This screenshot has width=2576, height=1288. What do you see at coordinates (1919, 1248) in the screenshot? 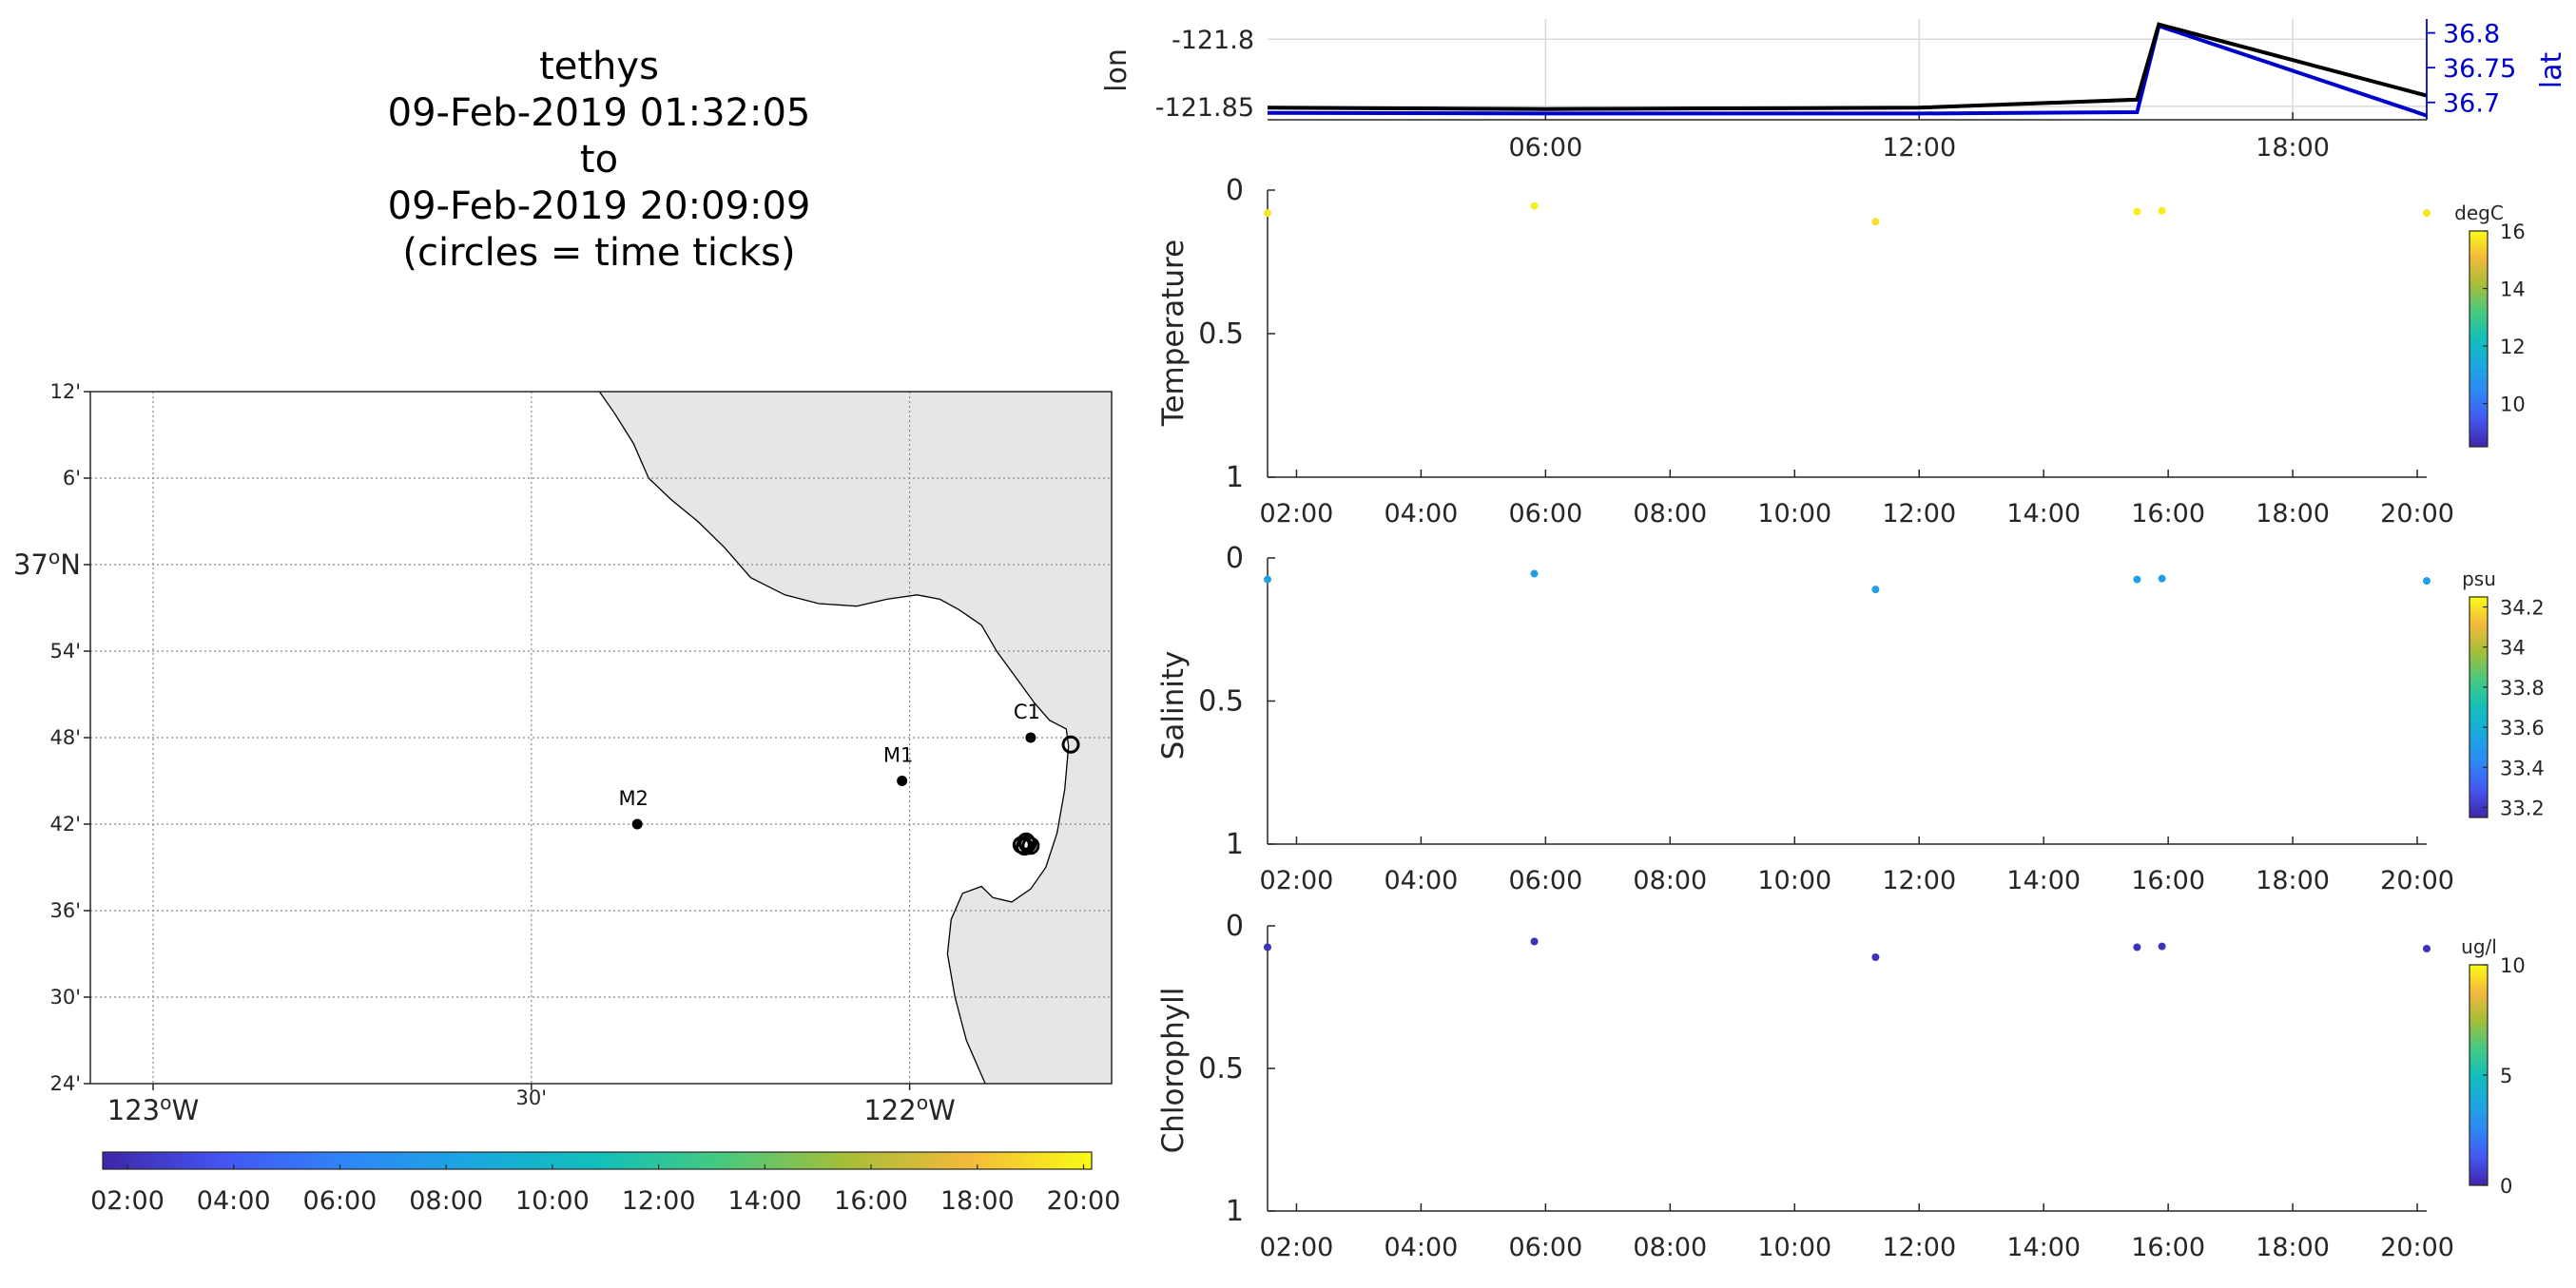
I see `chlorophyll-tick-label-x: 12:00` at bounding box center [1919, 1248].